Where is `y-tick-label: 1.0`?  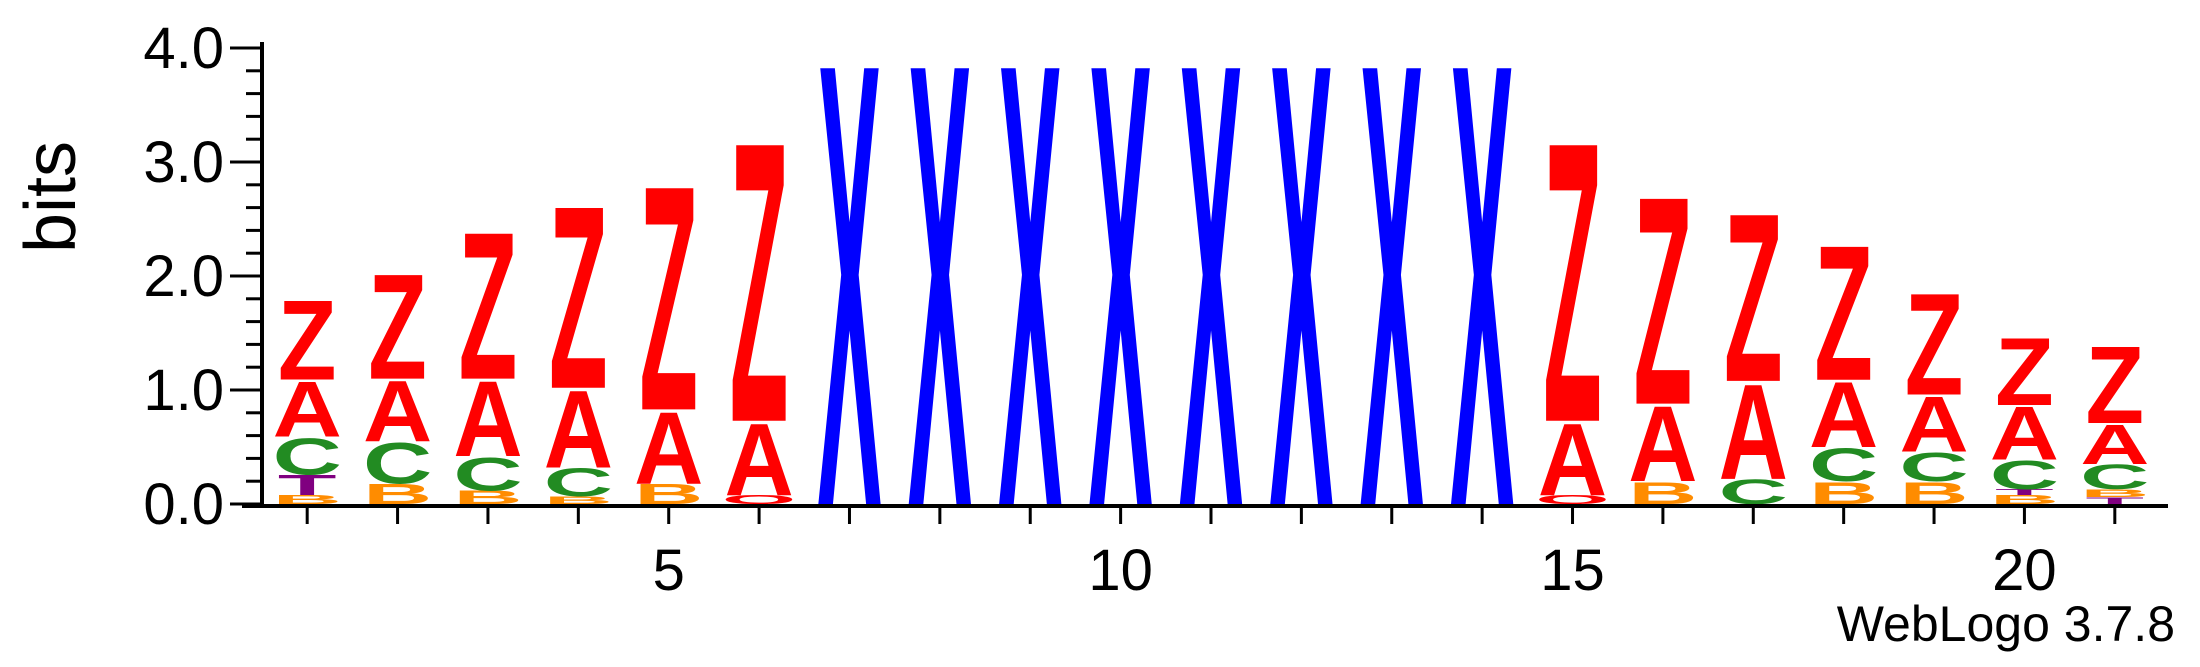
y-tick-label: 1.0 is located at coordinates (183, 390).